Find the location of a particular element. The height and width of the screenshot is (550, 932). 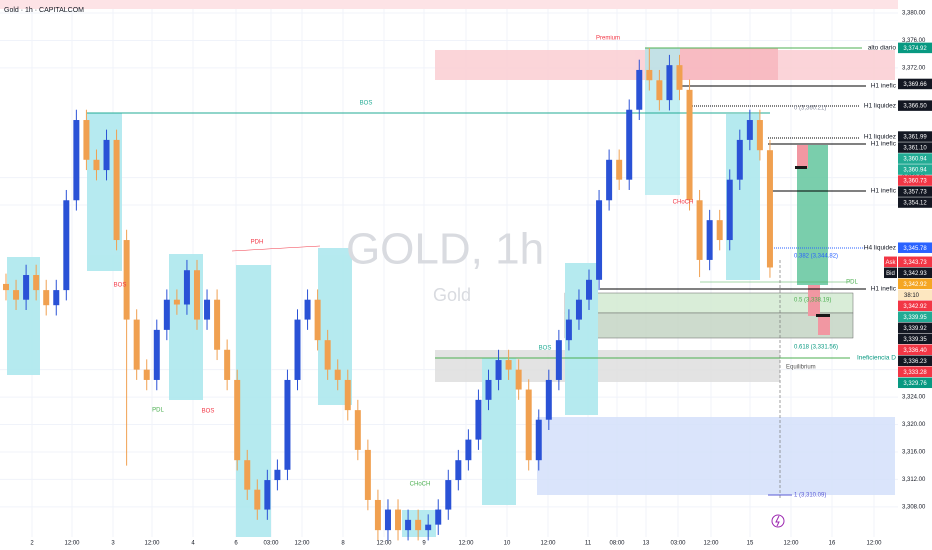

annotation: CHoCH is located at coordinates (420, 485).